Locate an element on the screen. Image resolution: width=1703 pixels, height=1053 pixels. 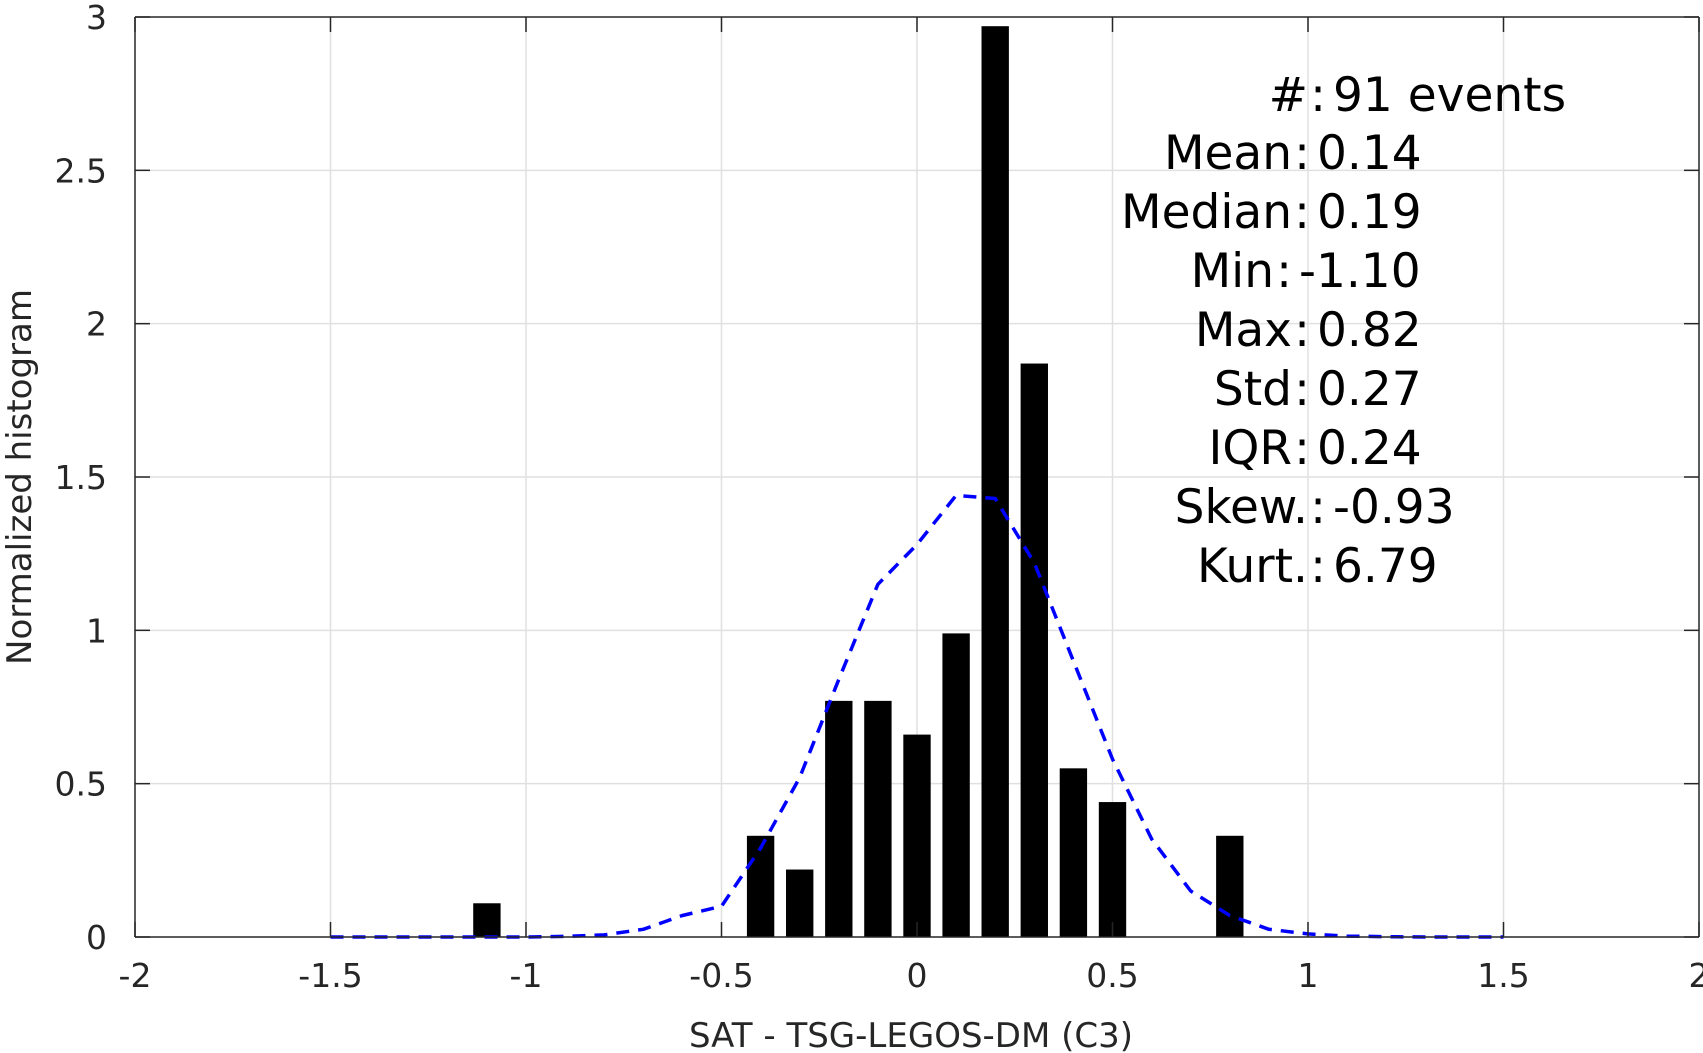
y-tick-label: 1.5 is located at coordinates (81, 477).